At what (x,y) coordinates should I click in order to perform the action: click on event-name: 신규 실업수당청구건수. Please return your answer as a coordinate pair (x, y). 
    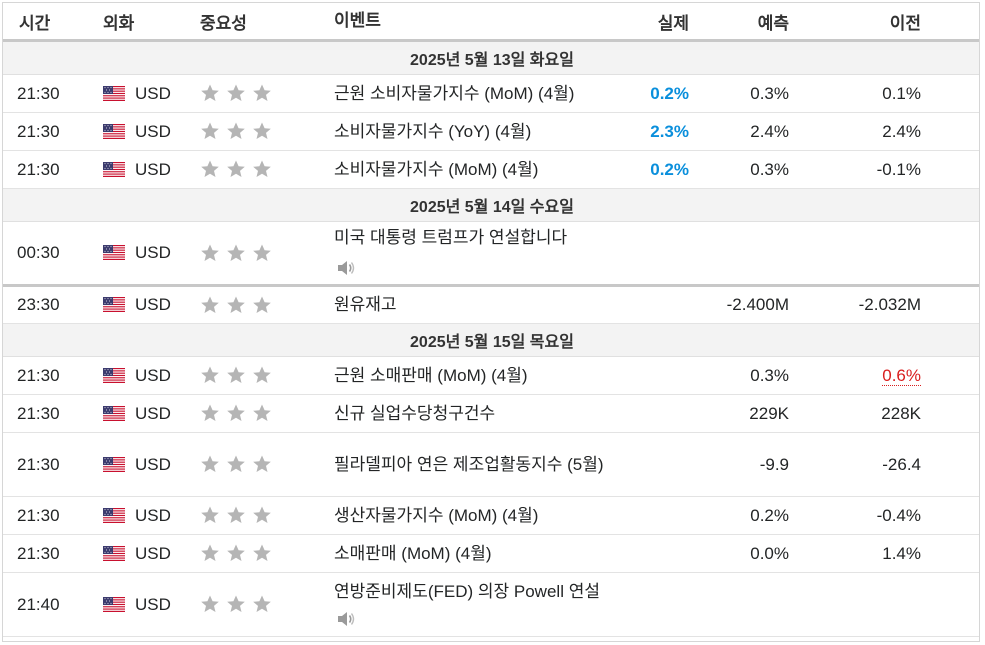
    Looking at the image, I should click on (477, 413).